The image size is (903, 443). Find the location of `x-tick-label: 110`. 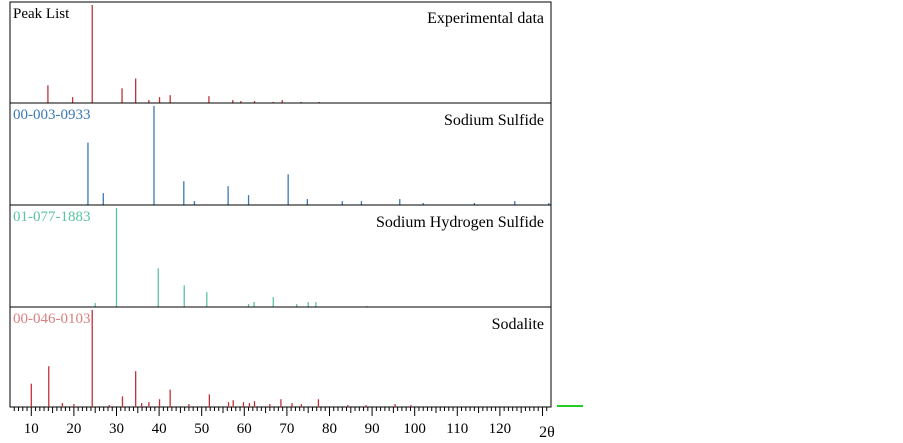

x-tick-label: 110 is located at coordinates (457, 429).